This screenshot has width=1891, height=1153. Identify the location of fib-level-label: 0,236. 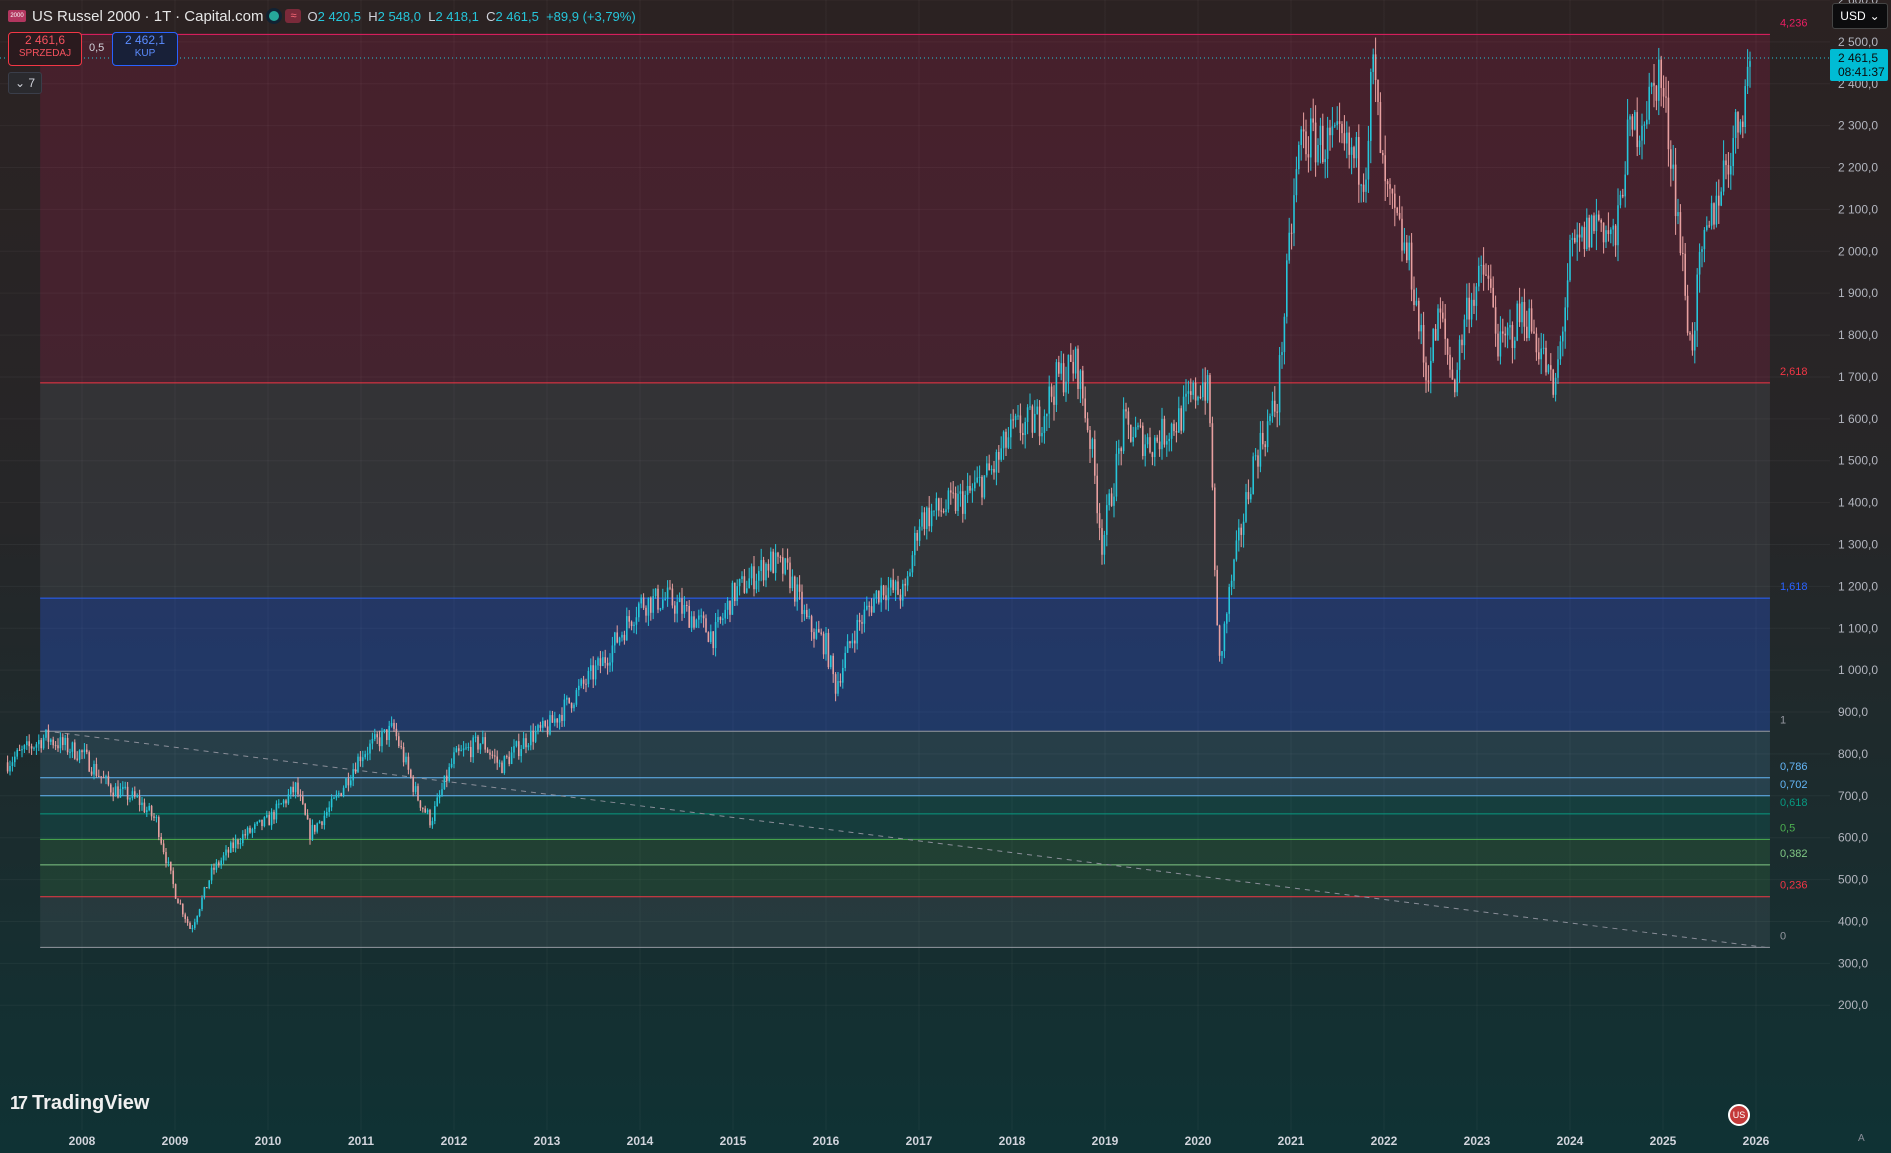
(1794, 886).